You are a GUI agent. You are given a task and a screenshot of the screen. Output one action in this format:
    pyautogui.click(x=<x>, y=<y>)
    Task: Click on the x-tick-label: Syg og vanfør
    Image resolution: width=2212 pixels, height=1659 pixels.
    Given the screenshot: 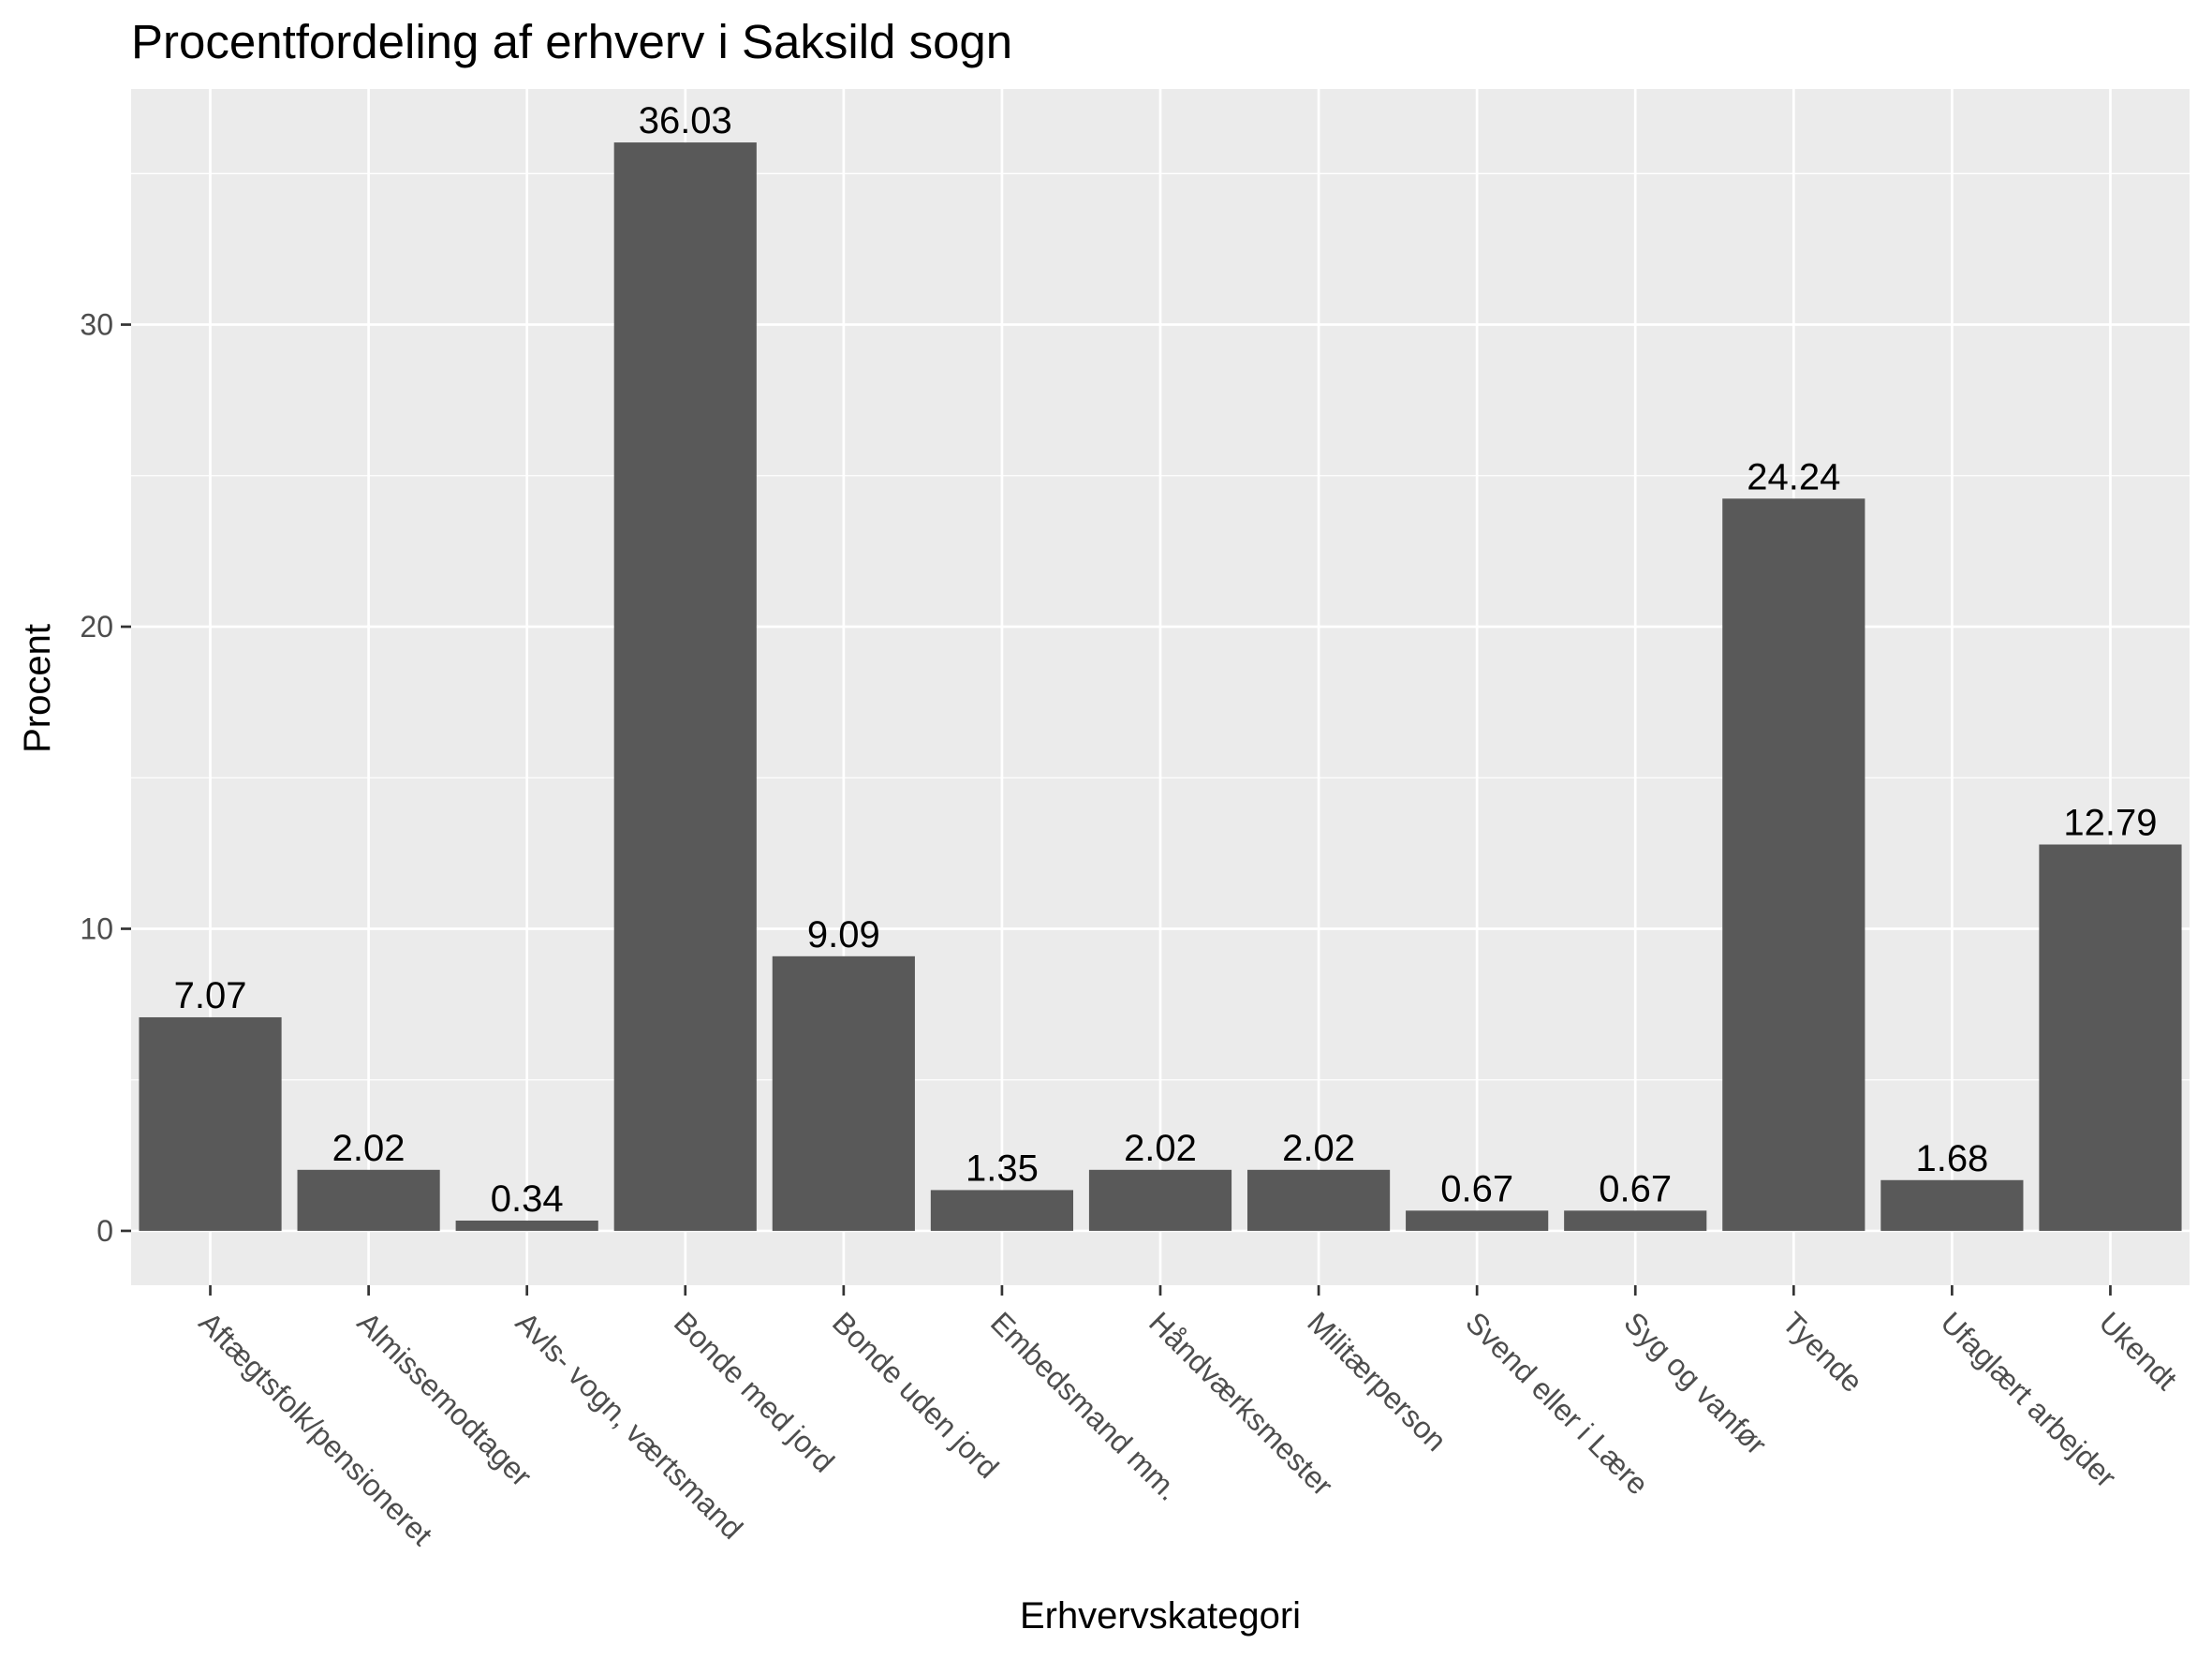 What is the action you would take?
    pyautogui.click(x=1696, y=1383)
    